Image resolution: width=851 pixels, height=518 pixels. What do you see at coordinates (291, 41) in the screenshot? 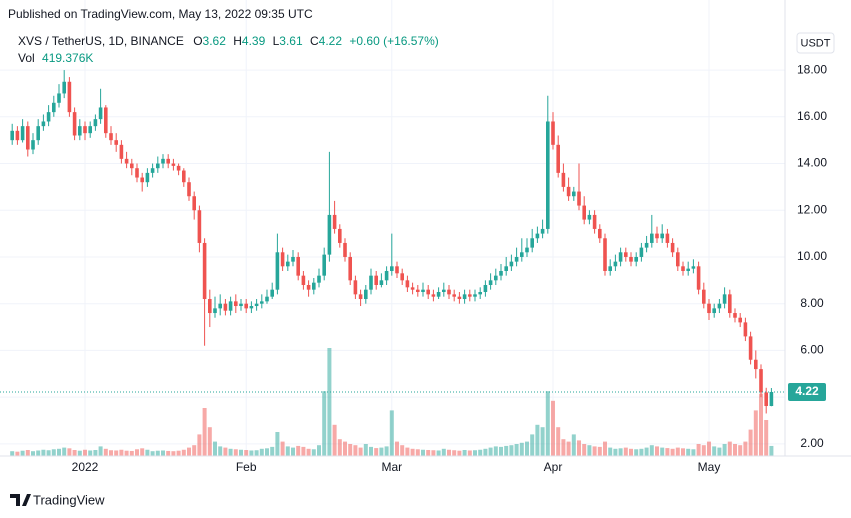
I see `legend-low: 3.61` at bounding box center [291, 41].